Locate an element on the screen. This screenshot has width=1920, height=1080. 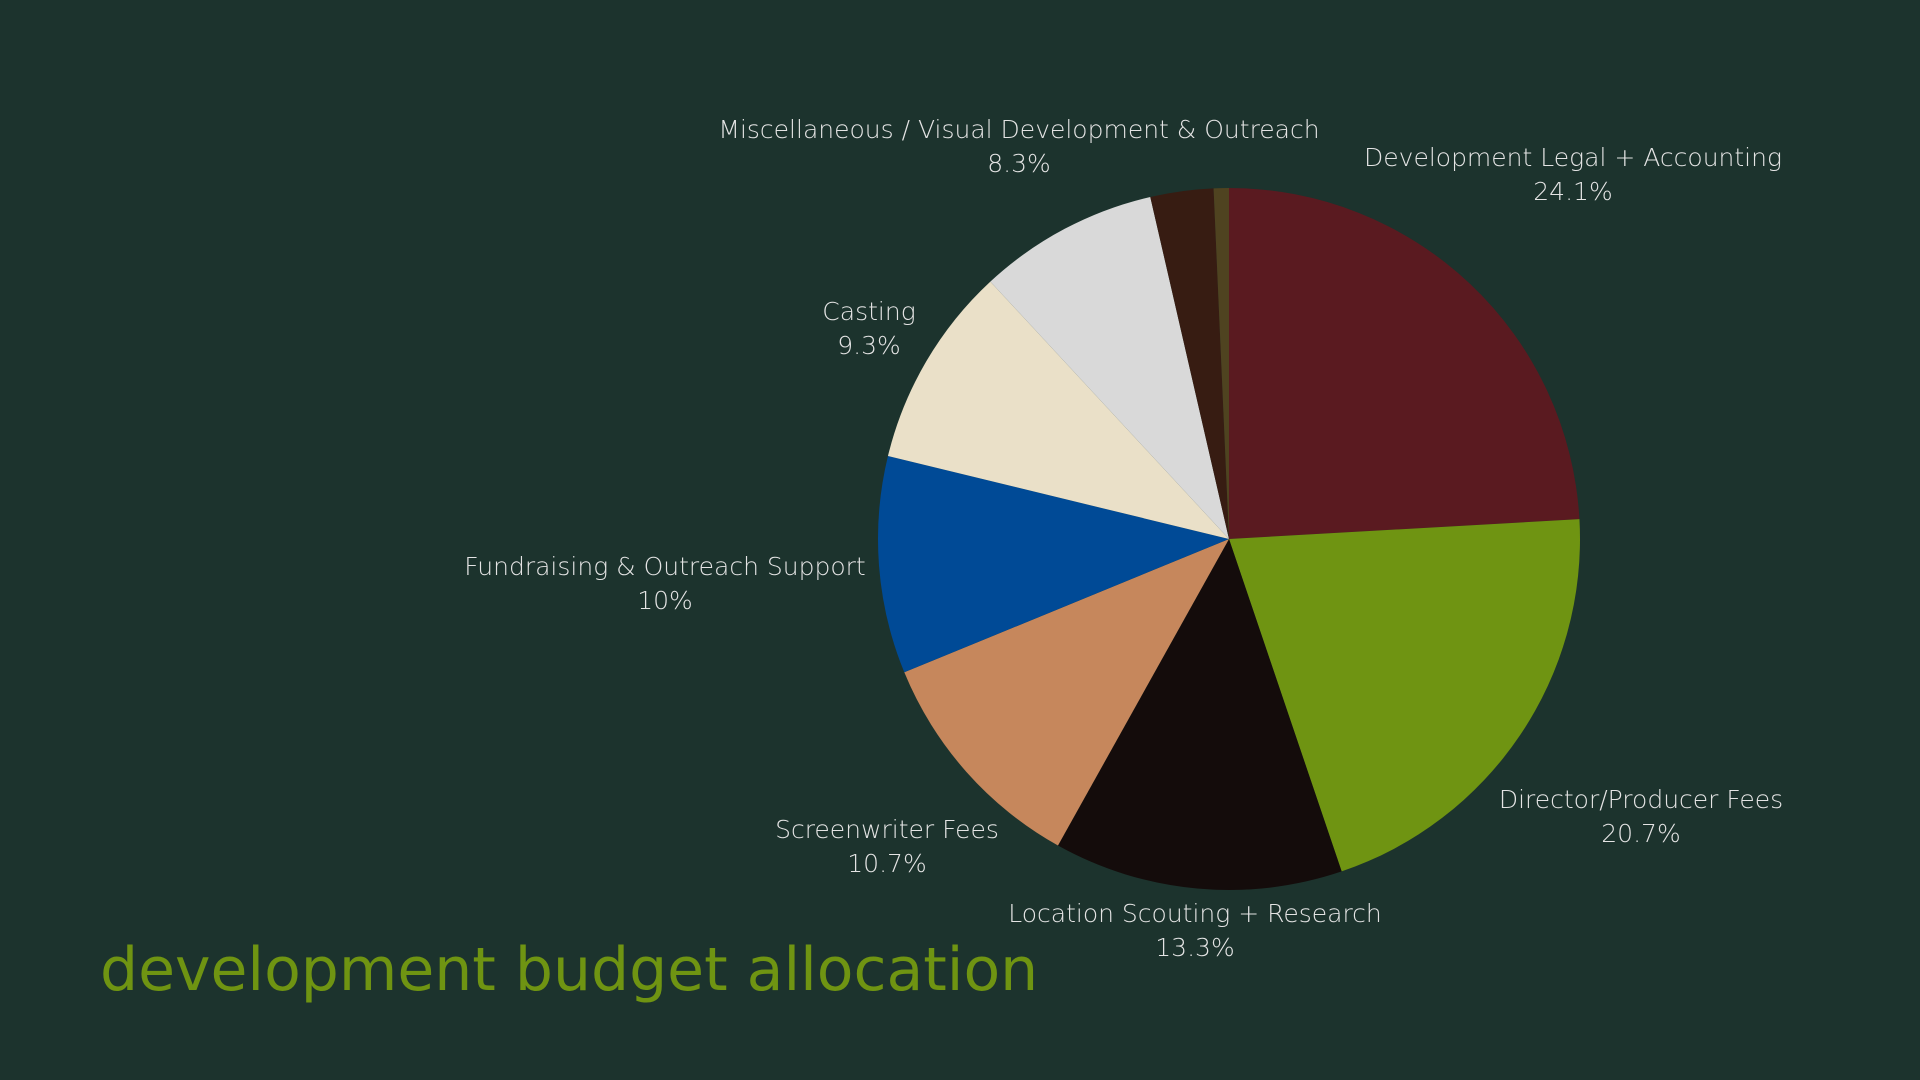
value-label: 20.7% is located at coordinates (1640, 833).